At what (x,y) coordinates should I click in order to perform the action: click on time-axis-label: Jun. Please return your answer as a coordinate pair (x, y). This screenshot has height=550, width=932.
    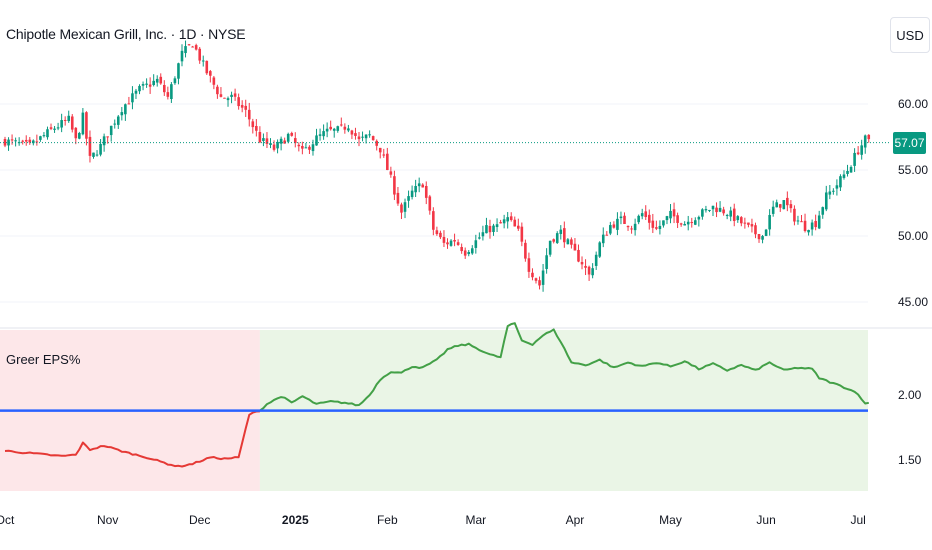
    Looking at the image, I should click on (765, 520).